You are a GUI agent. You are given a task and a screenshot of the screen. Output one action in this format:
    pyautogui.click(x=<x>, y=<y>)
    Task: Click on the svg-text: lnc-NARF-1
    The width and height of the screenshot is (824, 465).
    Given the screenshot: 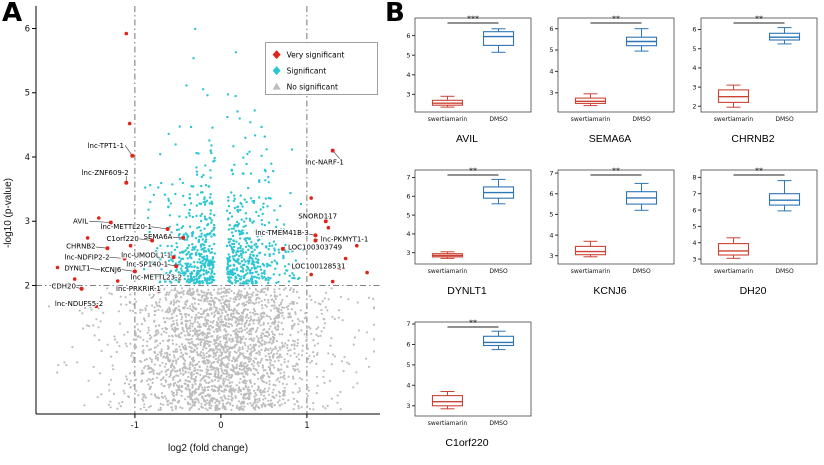 What is the action you would take?
    pyautogui.click(x=324, y=163)
    